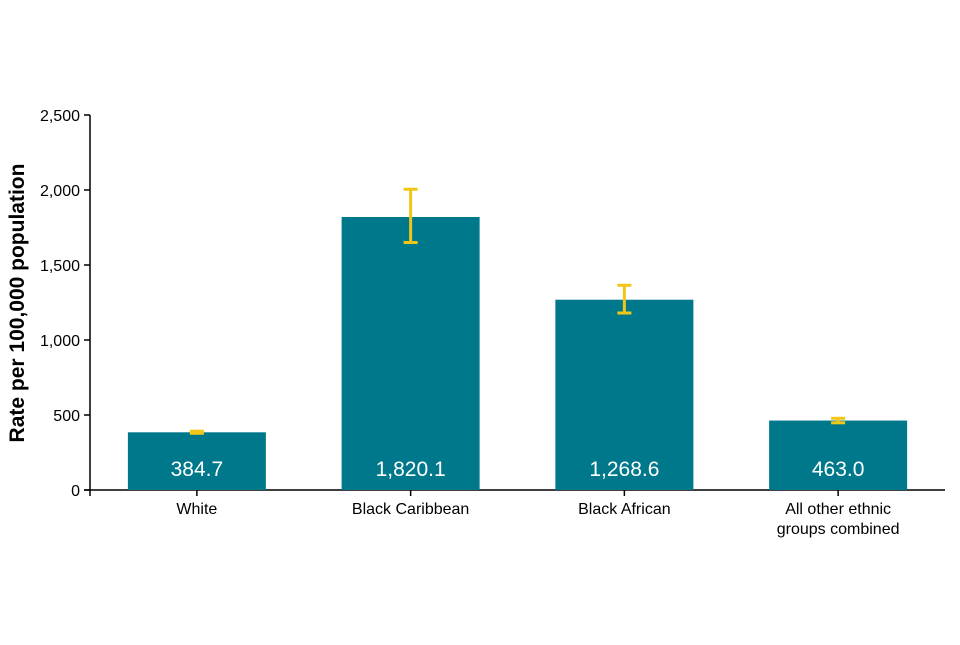  What do you see at coordinates (624, 509) in the screenshot?
I see `x-category-label: Black African` at bounding box center [624, 509].